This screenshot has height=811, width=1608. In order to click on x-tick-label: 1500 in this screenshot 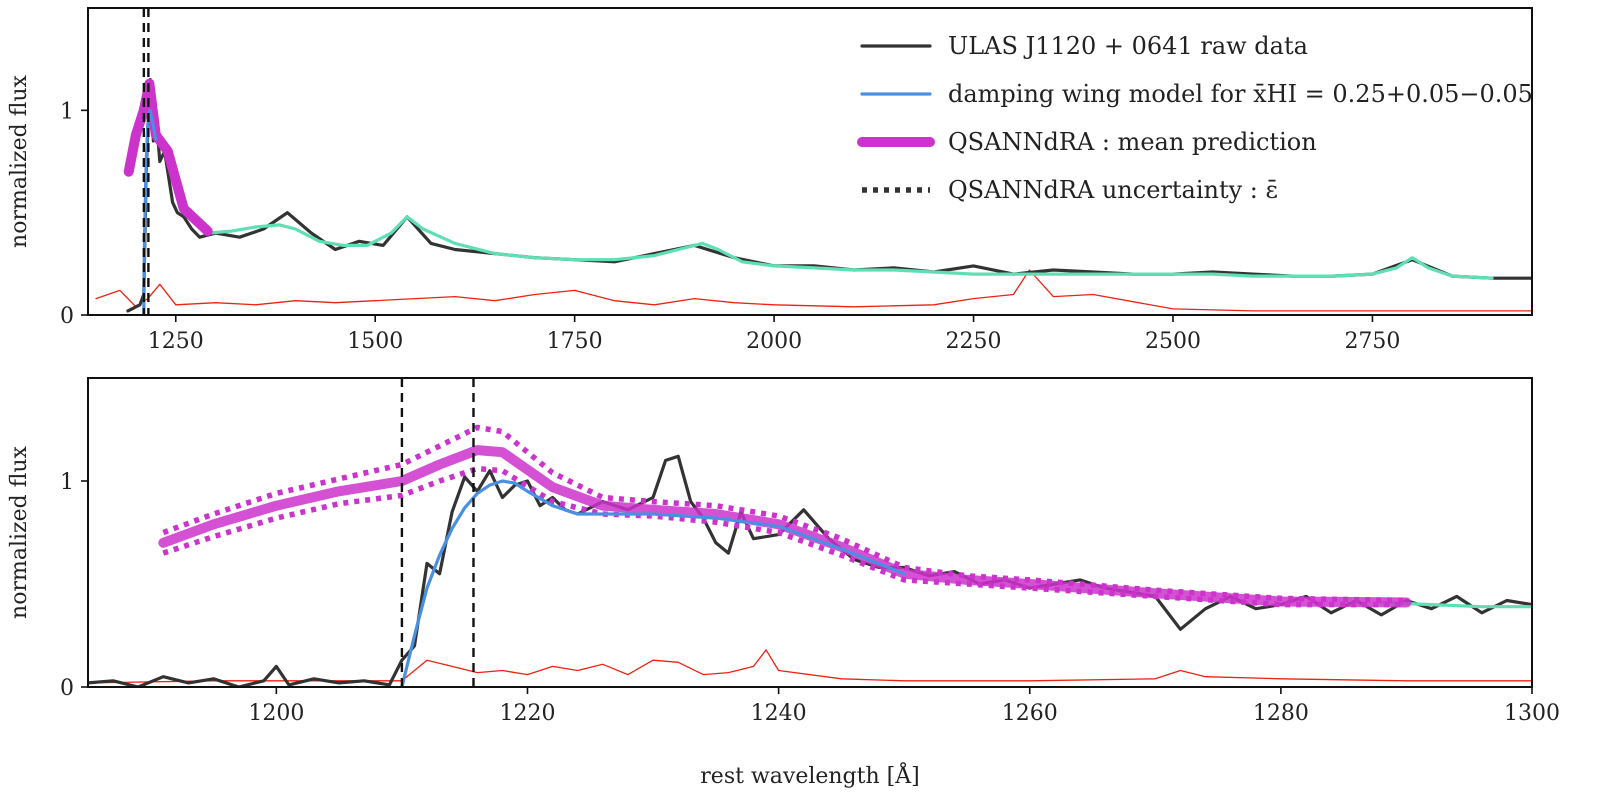, I will do `click(375, 341)`.